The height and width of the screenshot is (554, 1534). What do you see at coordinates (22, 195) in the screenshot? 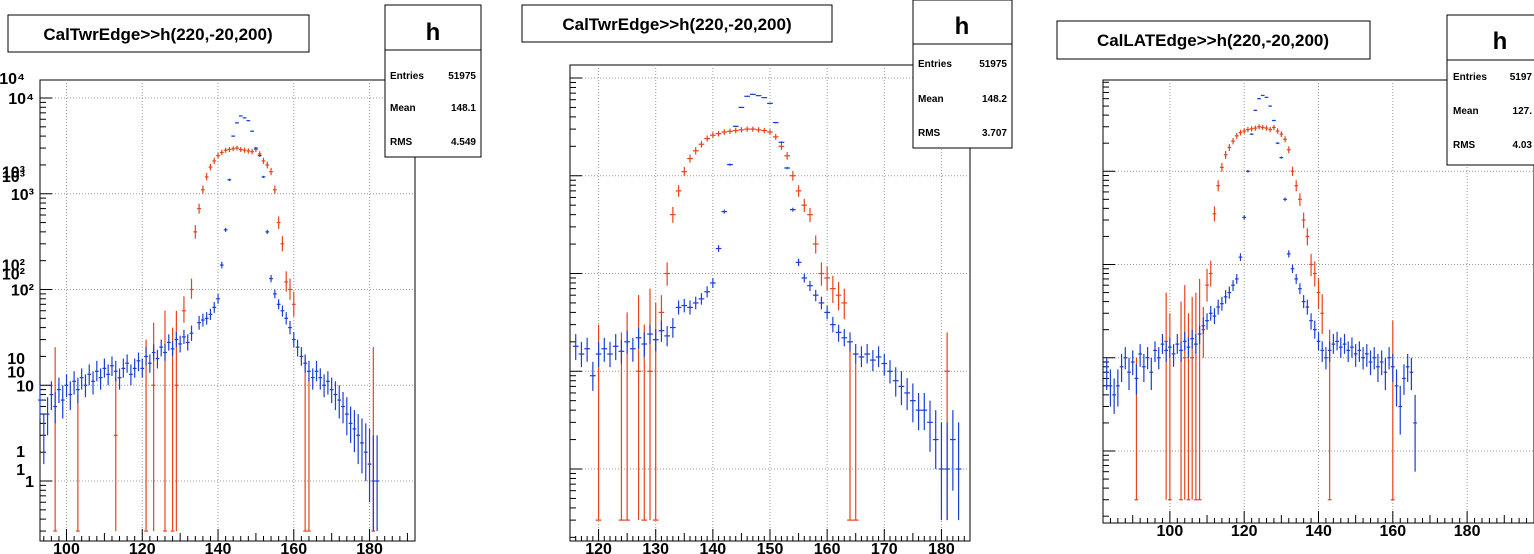
I see `y-tick-label: 10³` at bounding box center [22, 195].